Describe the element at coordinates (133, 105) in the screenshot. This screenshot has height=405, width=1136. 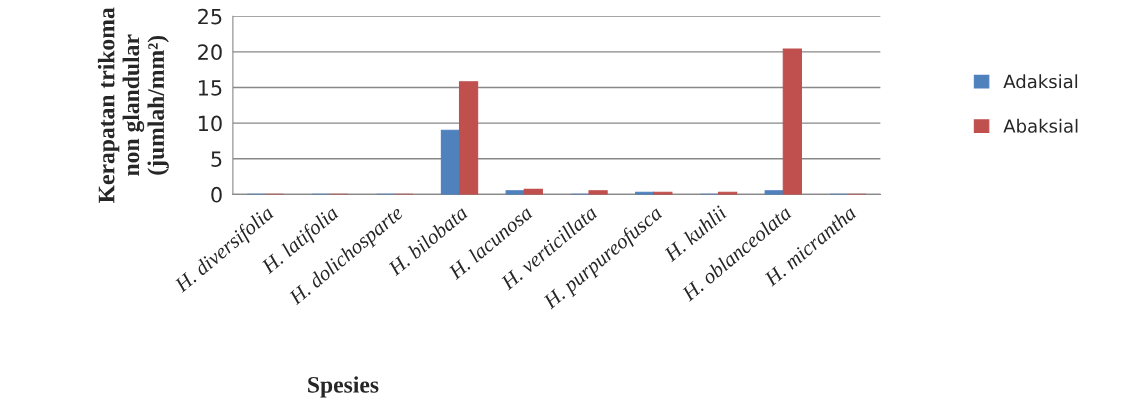
I see `y-axis-title: Kerapatan trikoma non glandular (jumlah/mm²)` at that location.